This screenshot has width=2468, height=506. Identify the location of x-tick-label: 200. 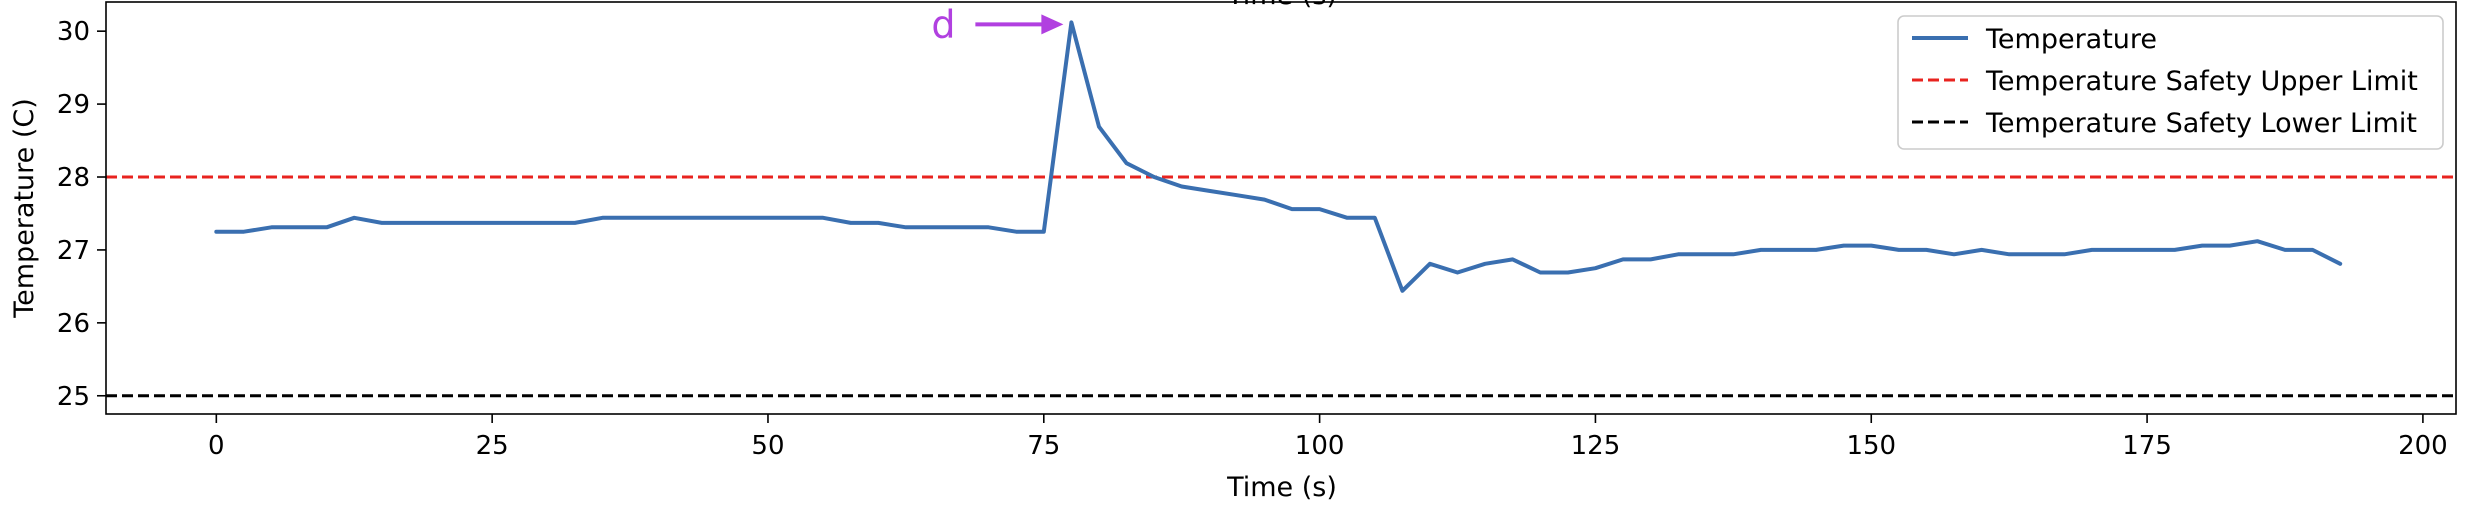
(2423, 446).